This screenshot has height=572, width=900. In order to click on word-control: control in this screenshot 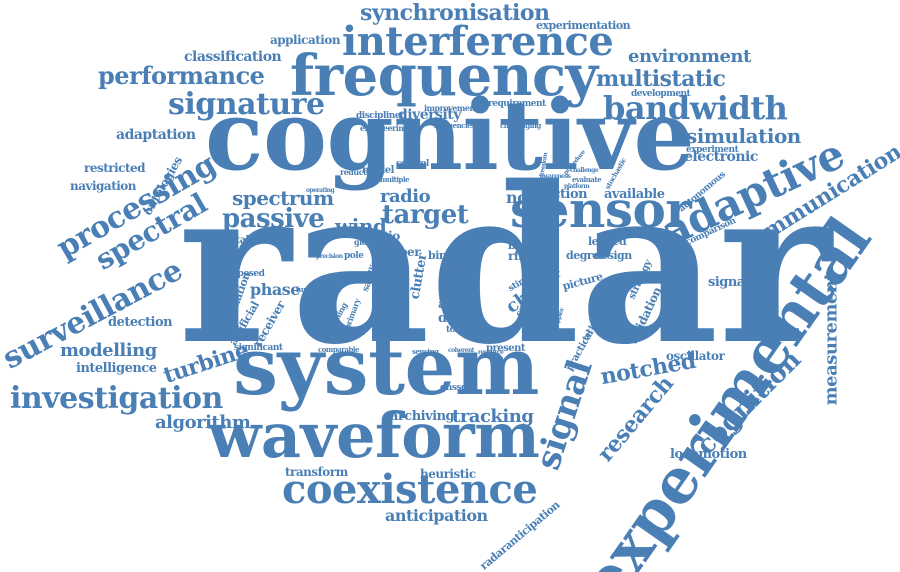, I will do `click(412, 164)`.